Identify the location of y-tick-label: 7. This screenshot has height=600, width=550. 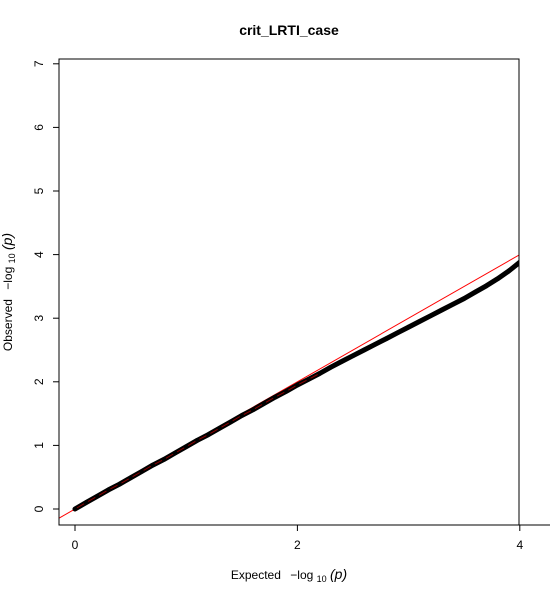
(39, 63).